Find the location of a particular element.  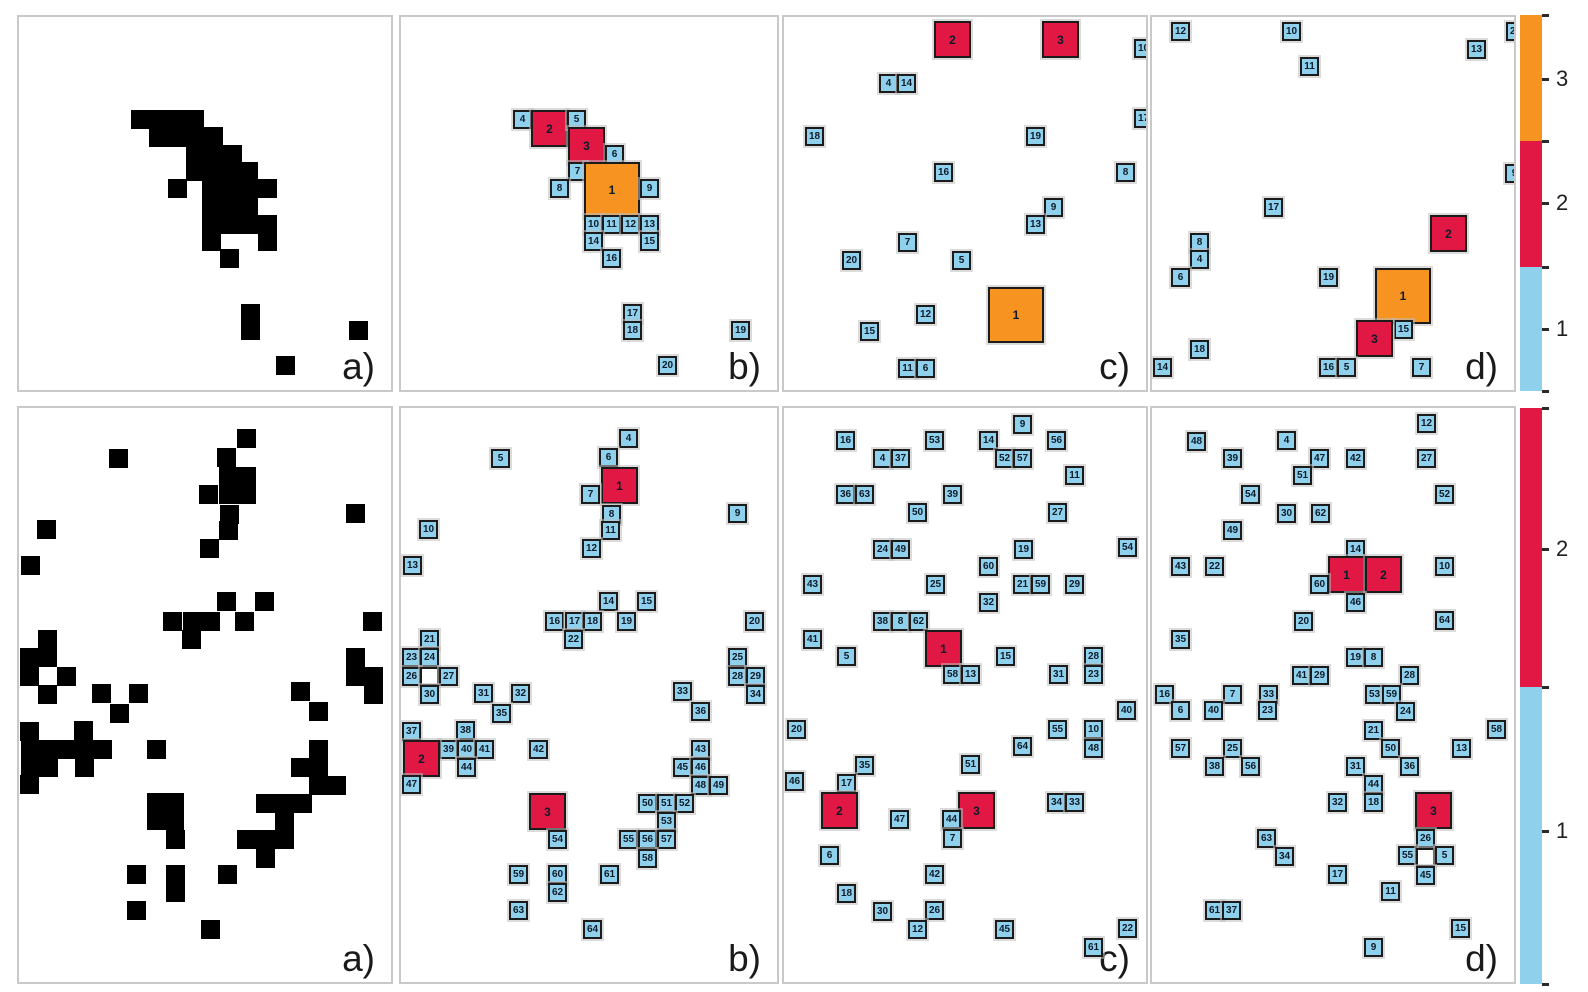

region-box-1: 1 is located at coordinates (943, 648).